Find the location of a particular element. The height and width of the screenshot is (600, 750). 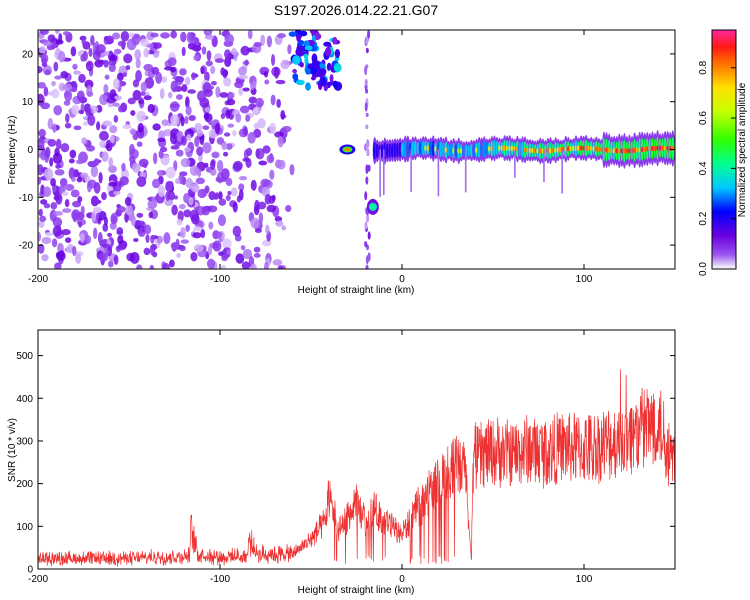

colorbar-gradient is located at coordinates (724, 149).